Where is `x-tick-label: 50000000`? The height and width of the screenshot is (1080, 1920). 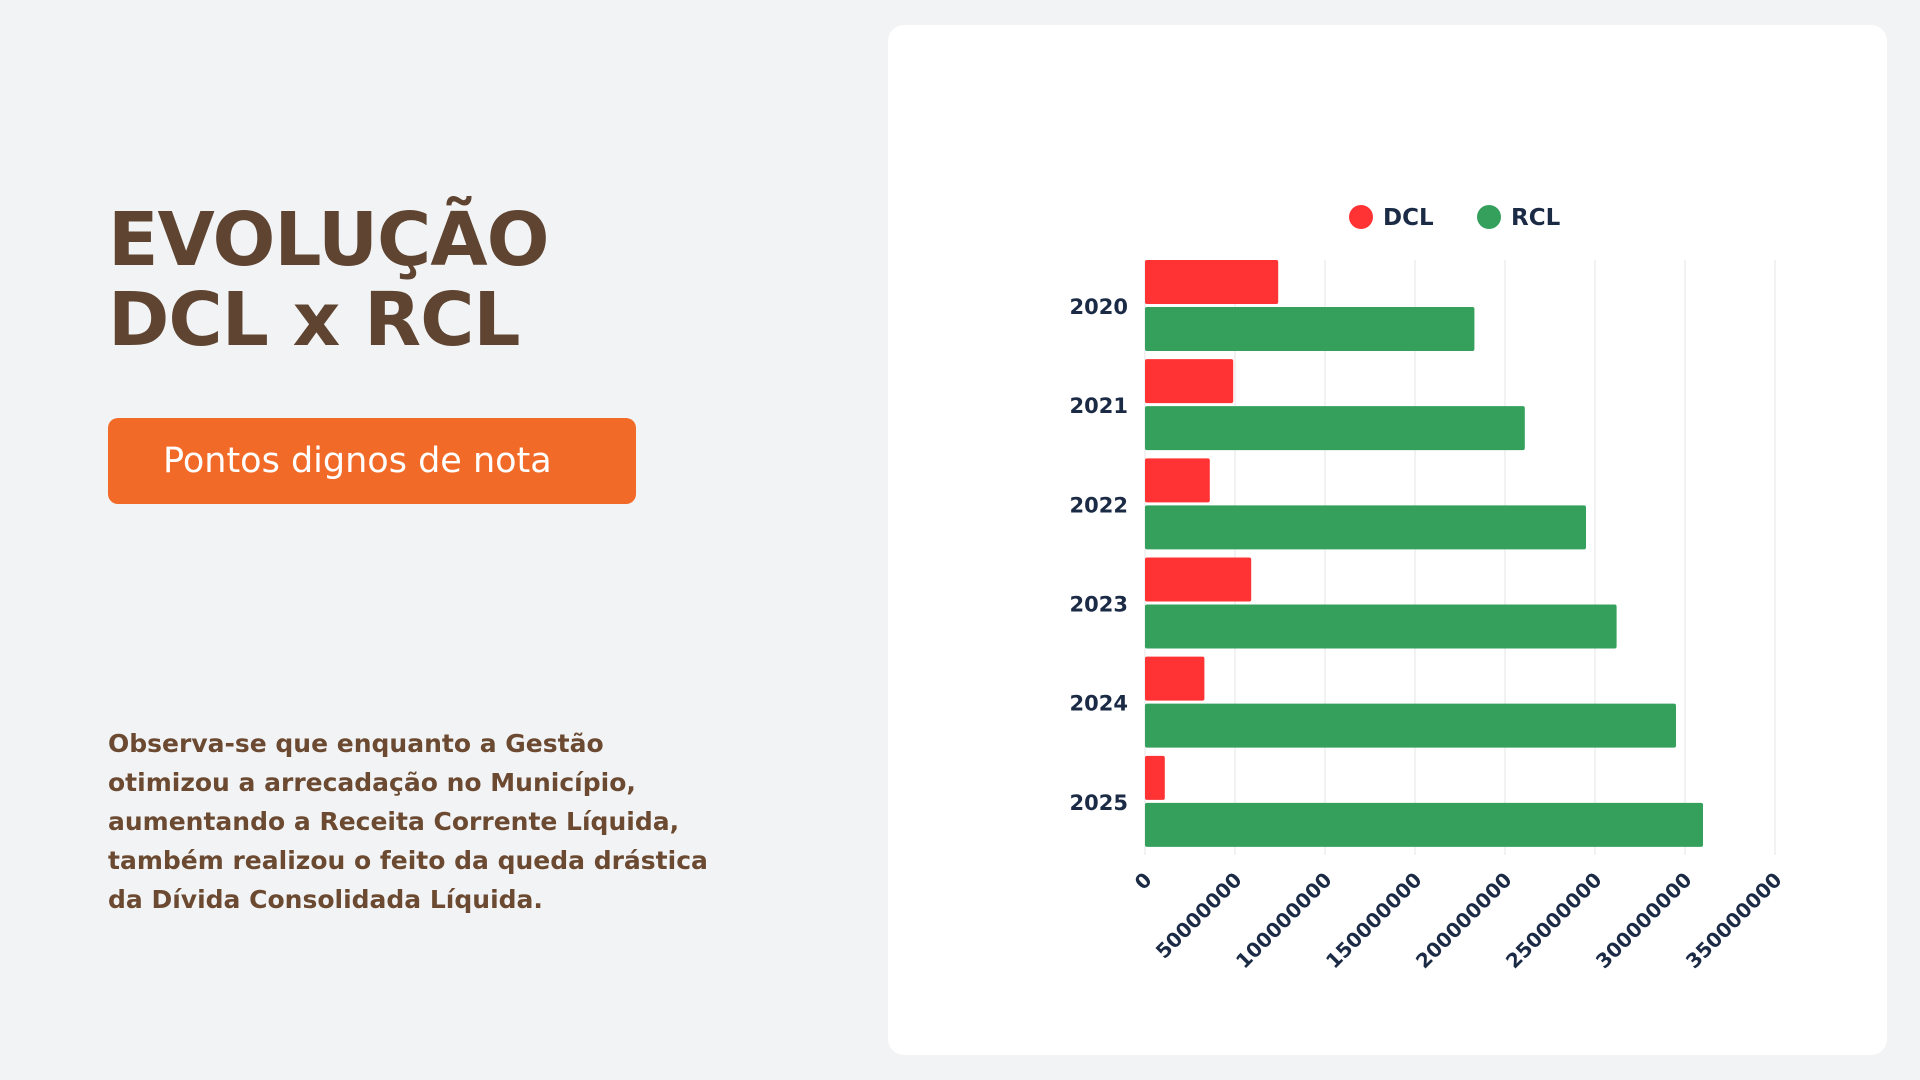 x-tick-label: 50000000 is located at coordinates (1199, 916).